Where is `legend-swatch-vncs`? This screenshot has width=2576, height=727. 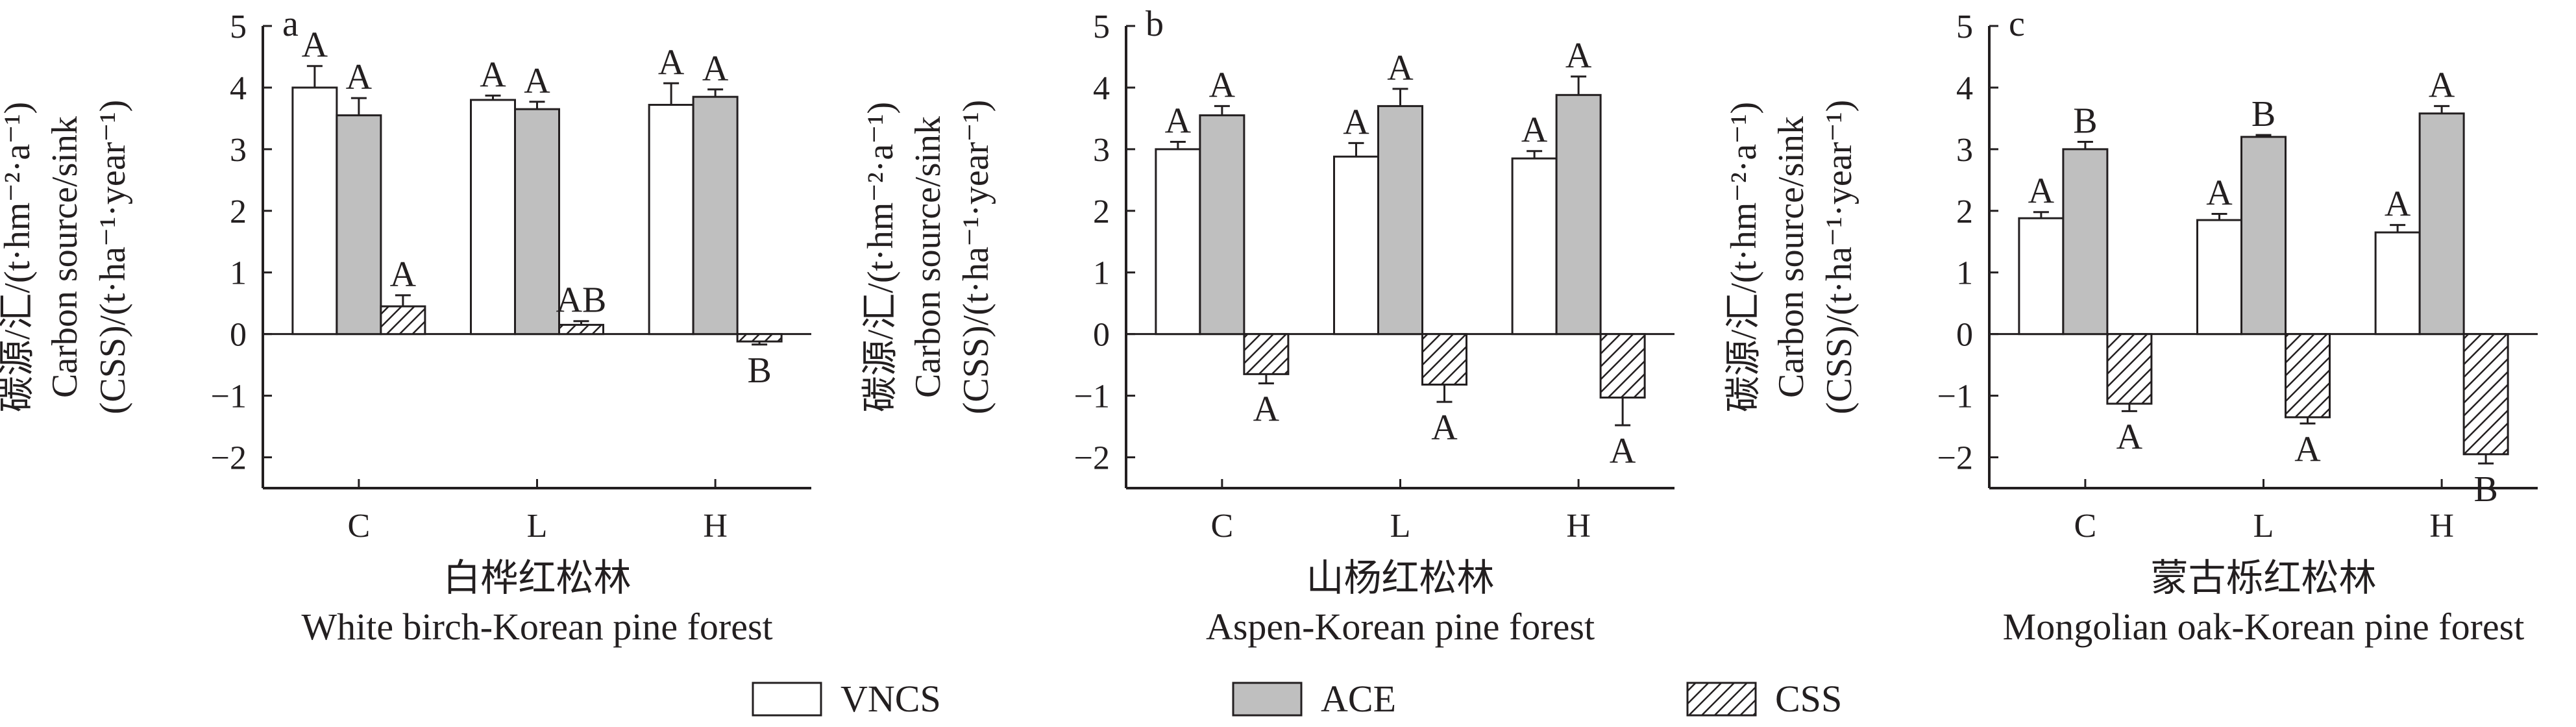 legend-swatch-vncs is located at coordinates (787, 699).